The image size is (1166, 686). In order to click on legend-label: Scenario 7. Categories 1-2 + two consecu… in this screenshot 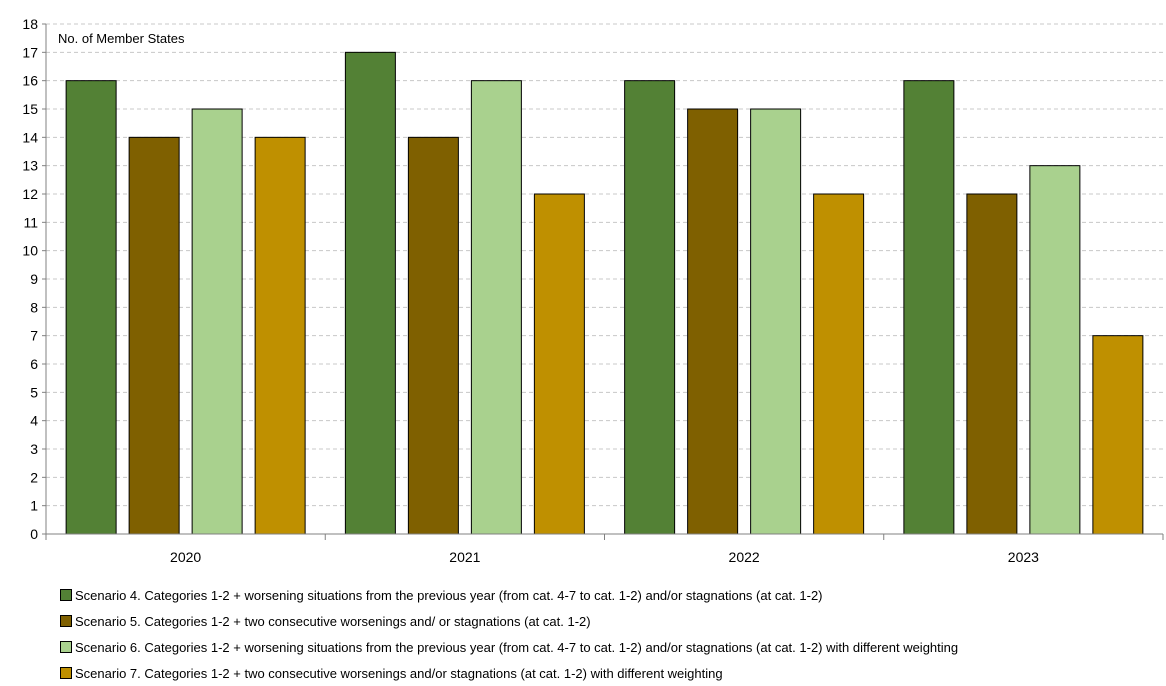, I will do `click(399, 673)`.